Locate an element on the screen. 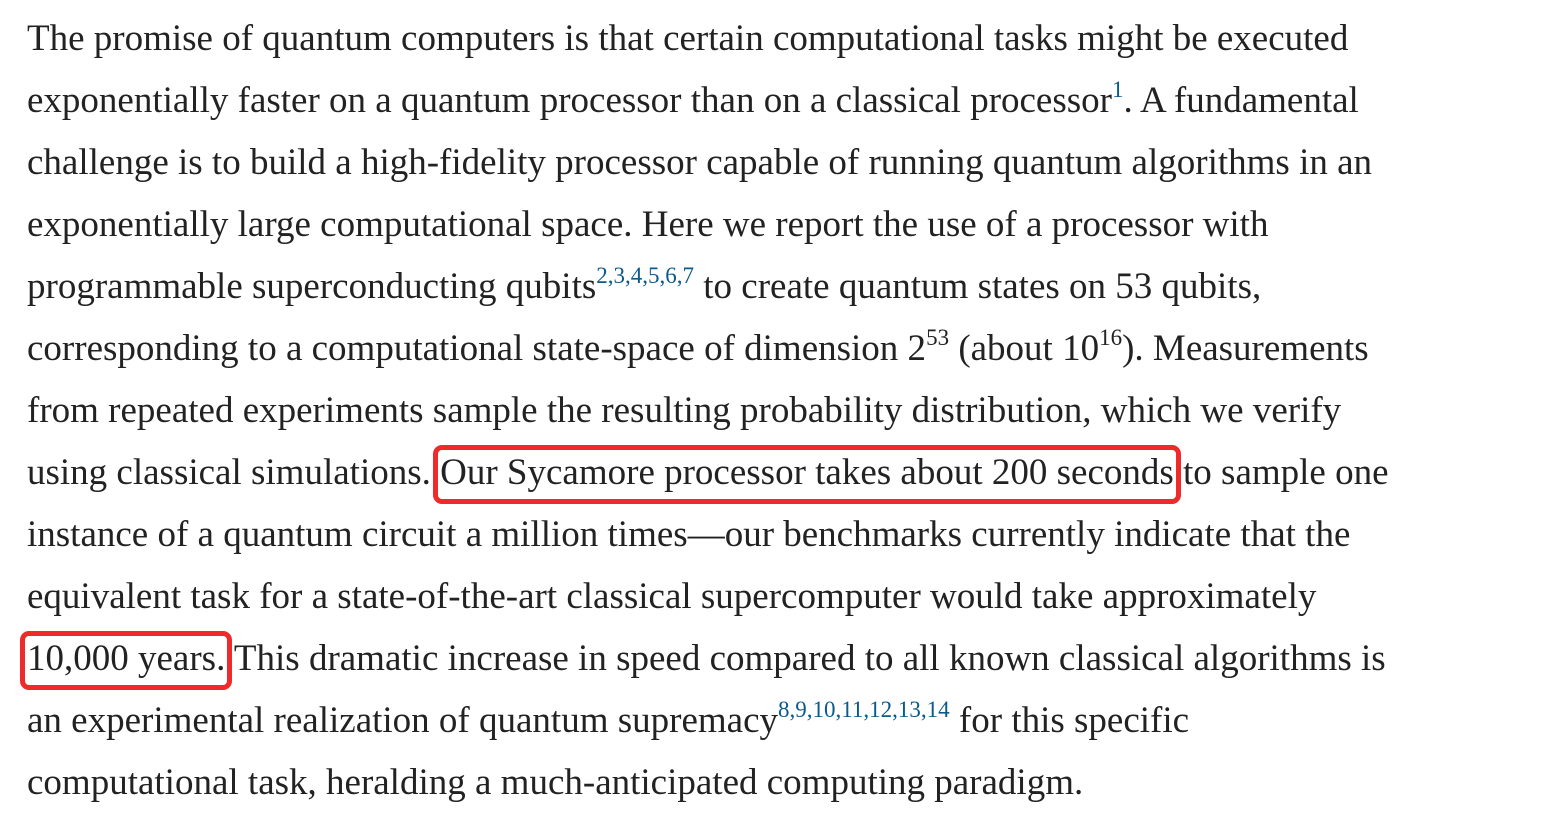  text-run: using classical simulations. is located at coordinates (234, 472).